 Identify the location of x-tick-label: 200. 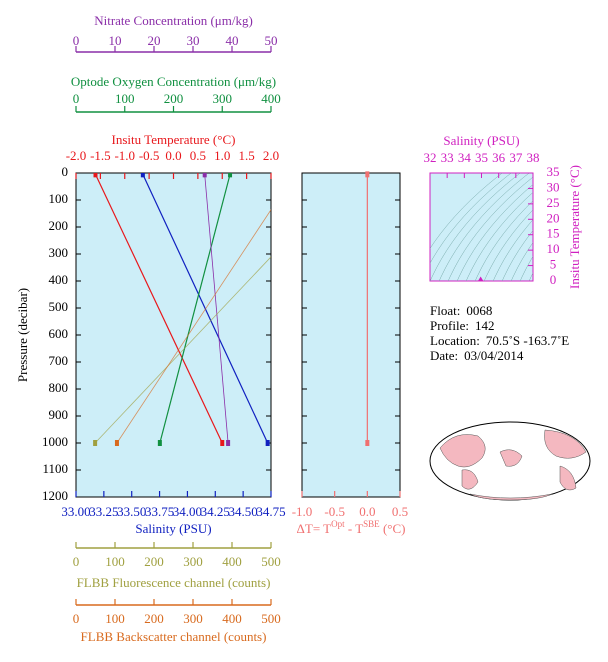
(174, 98).